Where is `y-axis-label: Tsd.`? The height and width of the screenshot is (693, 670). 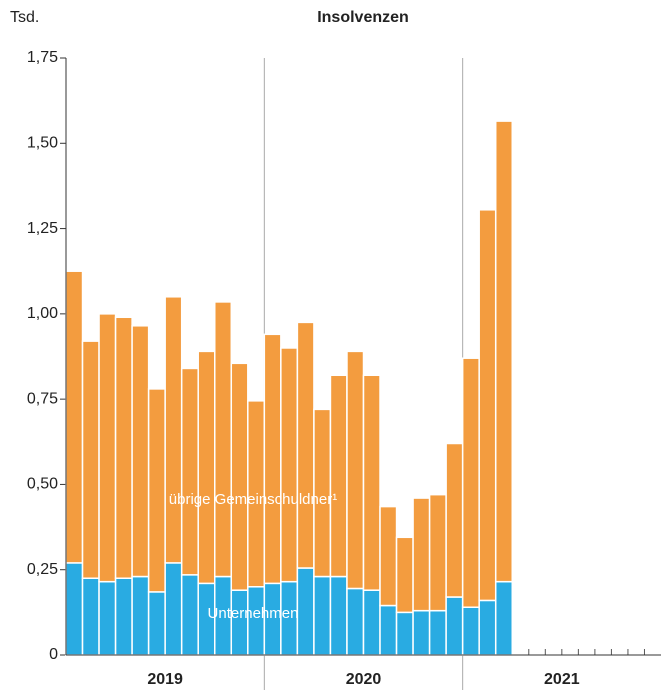 y-axis-label: Tsd. is located at coordinates (24, 17).